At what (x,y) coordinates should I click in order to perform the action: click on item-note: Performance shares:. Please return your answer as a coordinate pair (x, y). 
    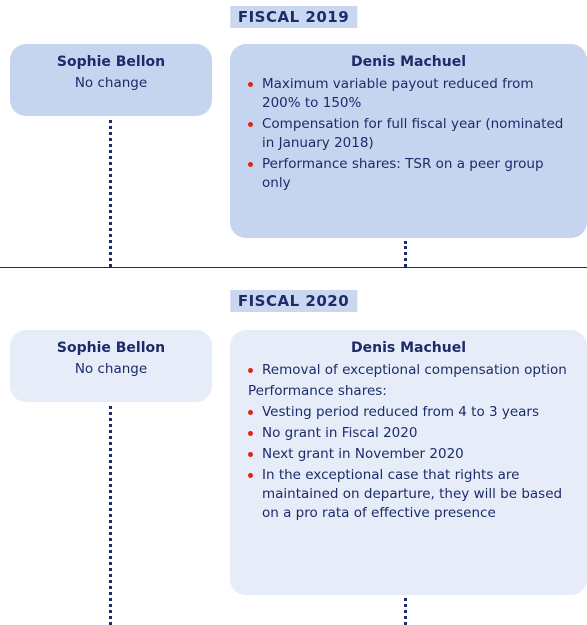
    Looking at the image, I should click on (317, 391).